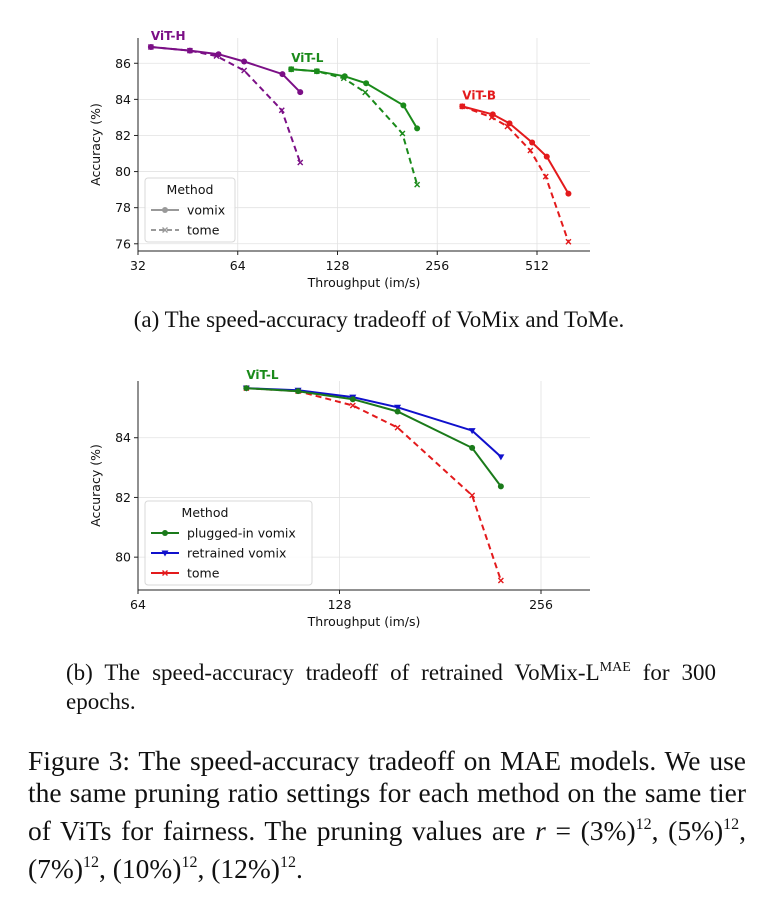 The height and width of the screenshot is (916, 758). What do you see at coordinates (696, 830) in the screenshot?
I see `pruning-value: (5%)` at bounding box center [696, 830].